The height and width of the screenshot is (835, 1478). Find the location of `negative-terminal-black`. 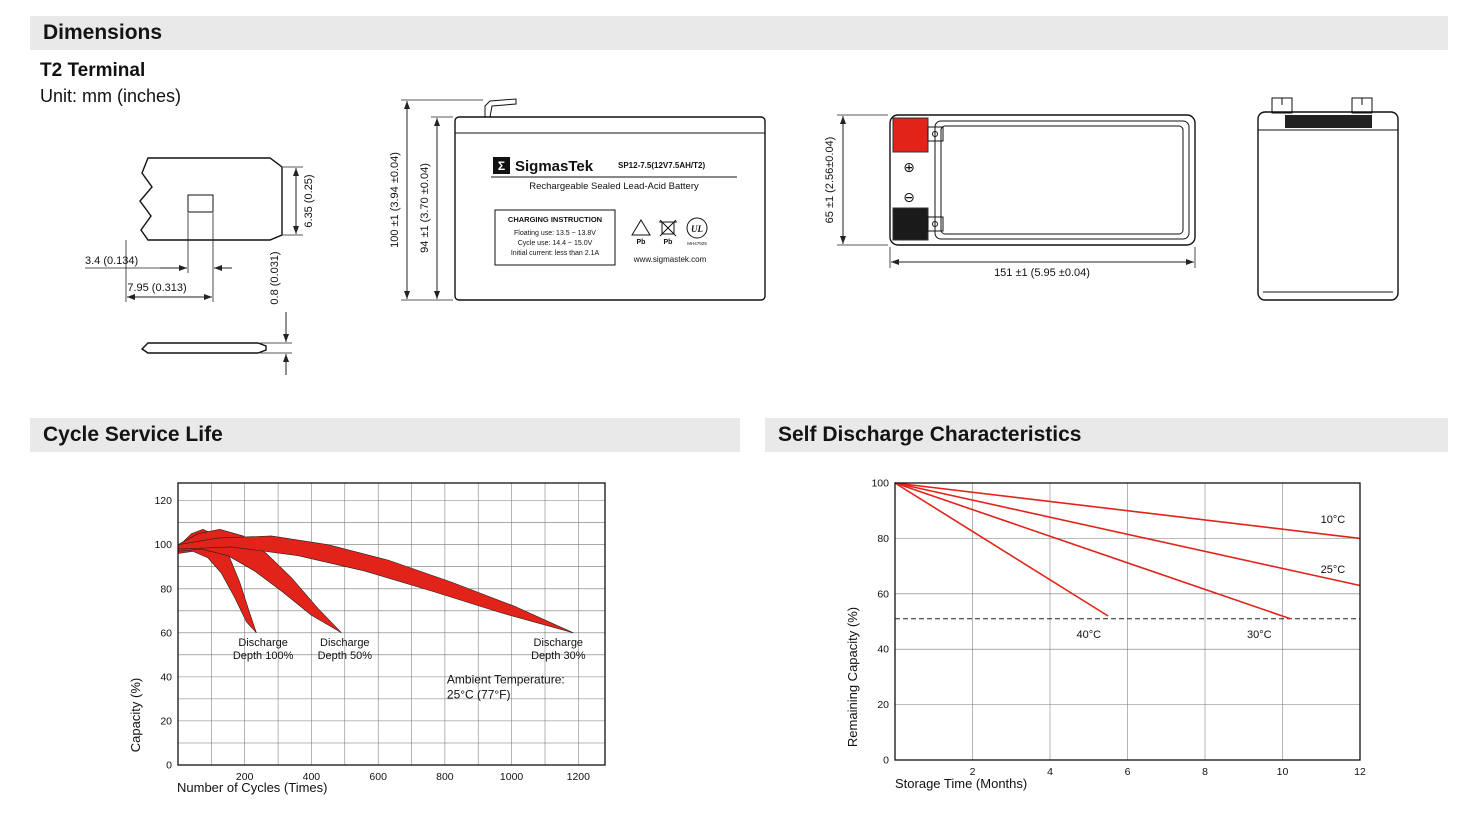

negative-terminal-black is located at coordinates (910, 224).